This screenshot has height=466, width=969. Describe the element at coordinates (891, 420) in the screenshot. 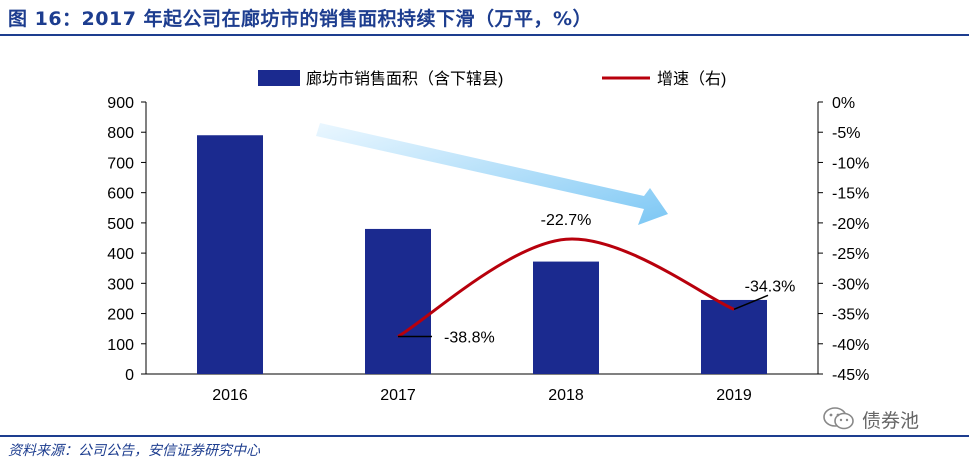

I see `watermark-text: 债券池` at that location.